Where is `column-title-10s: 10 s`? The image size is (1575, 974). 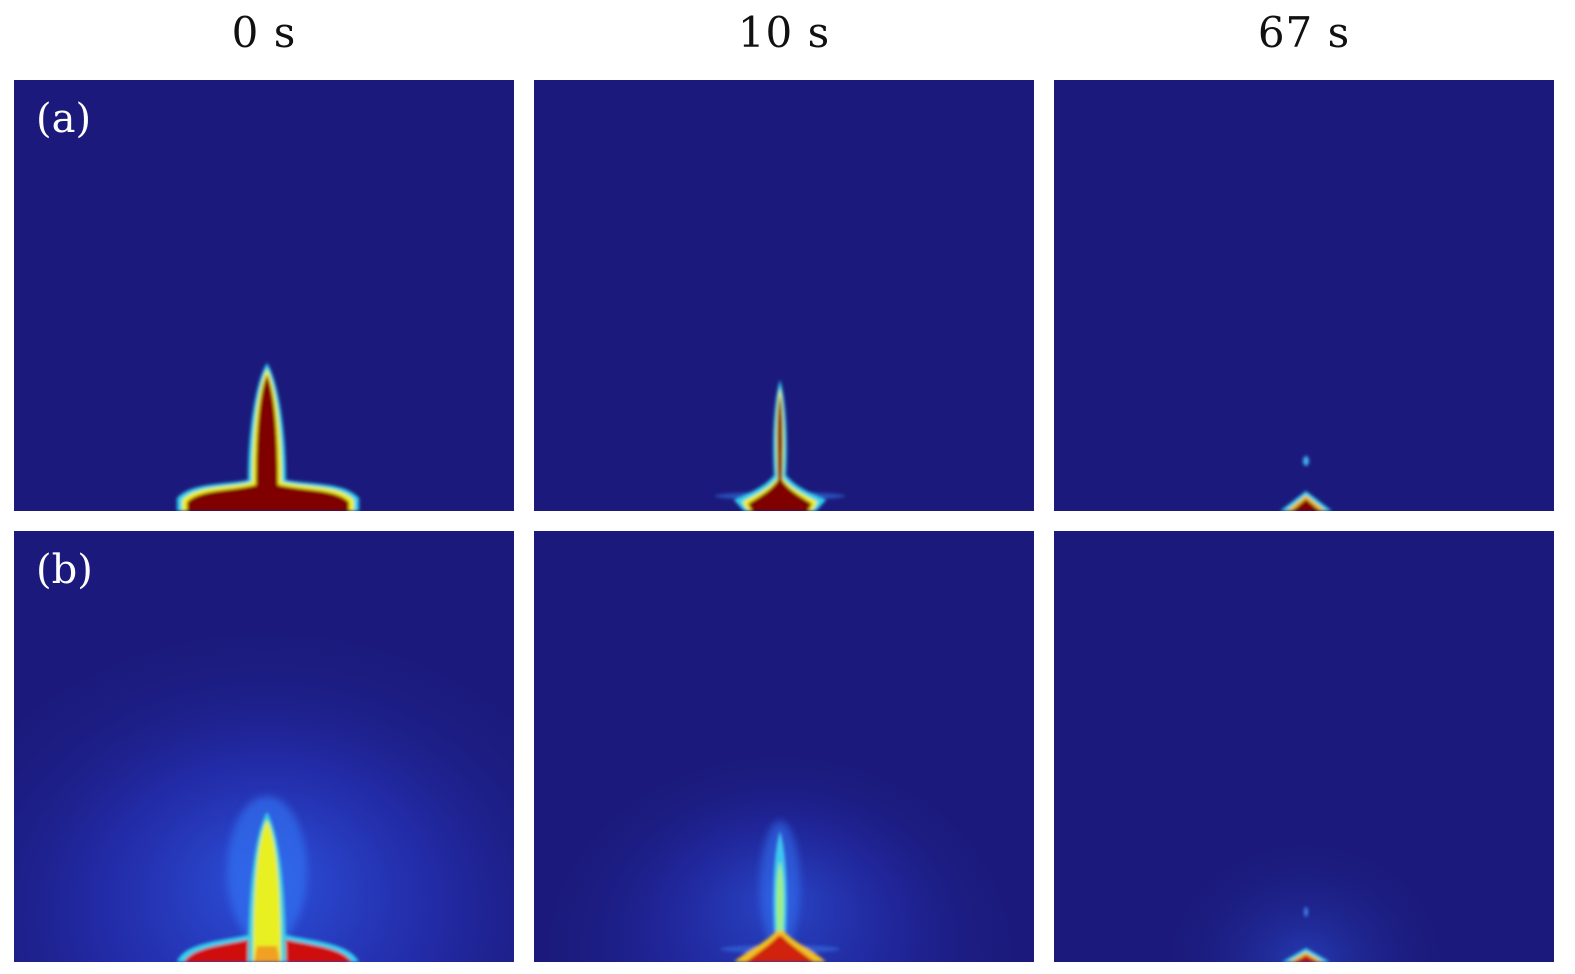
column-title-10s: 10 s is located at coordinates (784, 32).